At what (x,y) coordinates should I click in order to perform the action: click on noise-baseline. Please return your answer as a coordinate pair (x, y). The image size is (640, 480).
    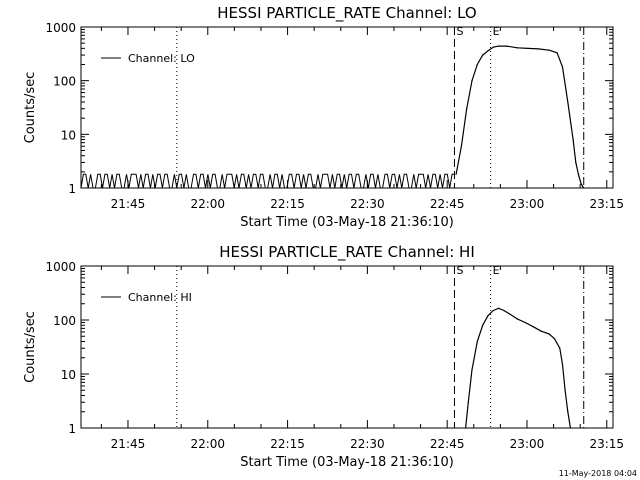
    Looking at the image, I should click on (267, 181).